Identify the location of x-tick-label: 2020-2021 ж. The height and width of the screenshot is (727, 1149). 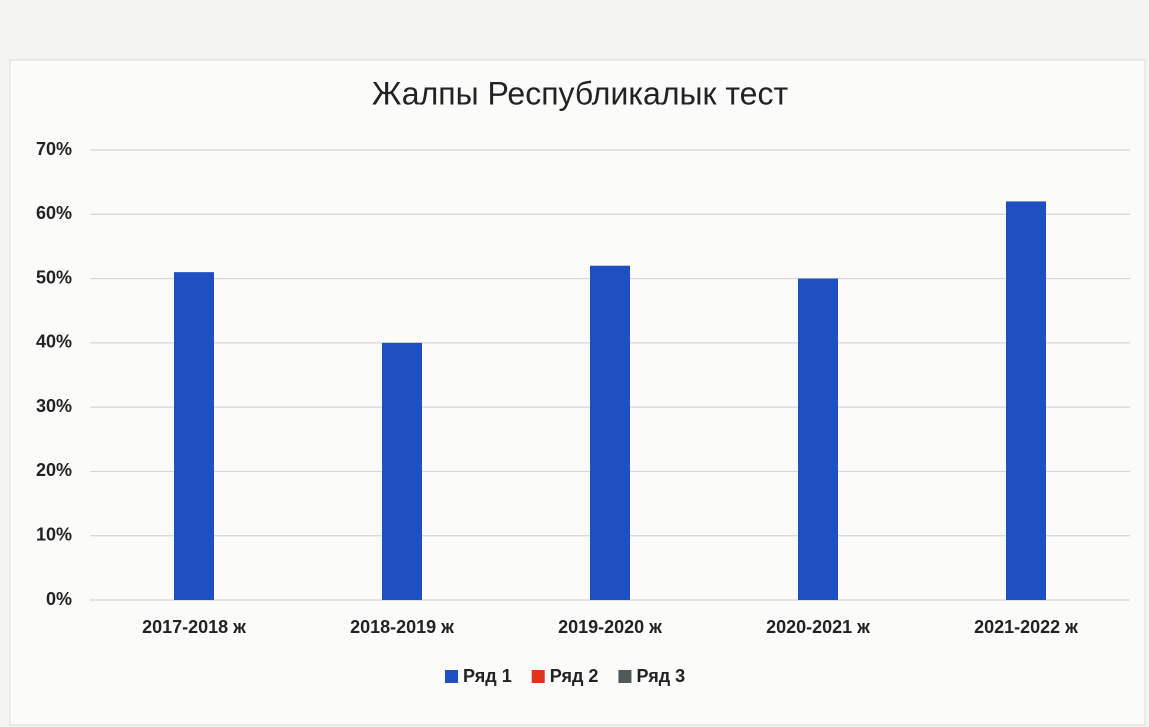
(818, 627).